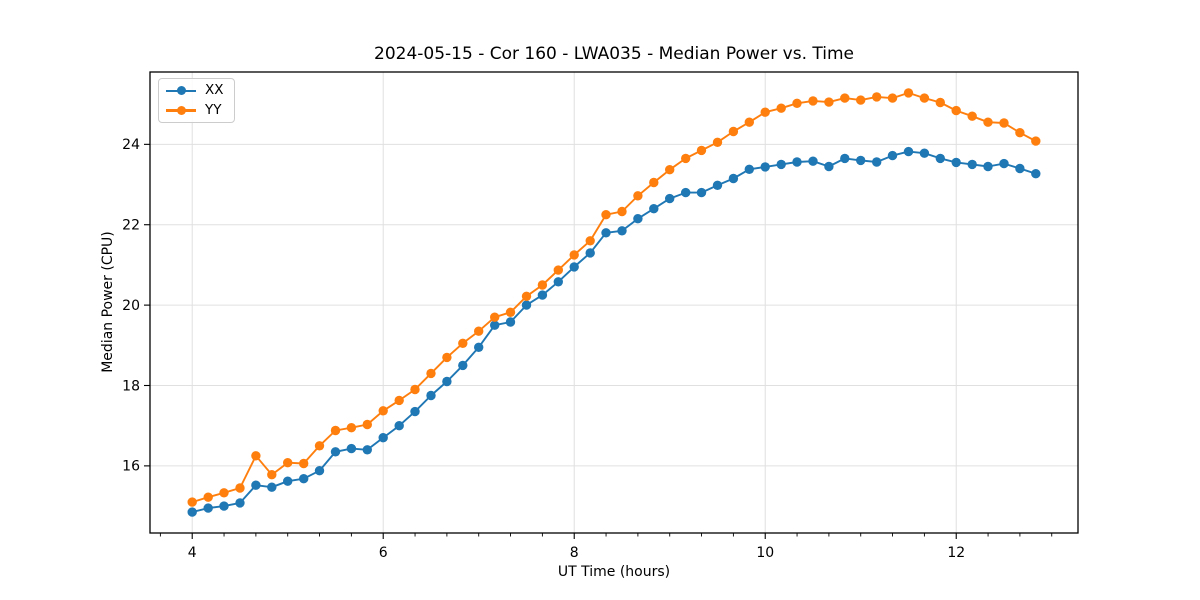  What do you see at coordinates (108, 302) in the screenshot?
I see `y-axis-label: Median Power (CPU)` at bounding box center [108, 302].